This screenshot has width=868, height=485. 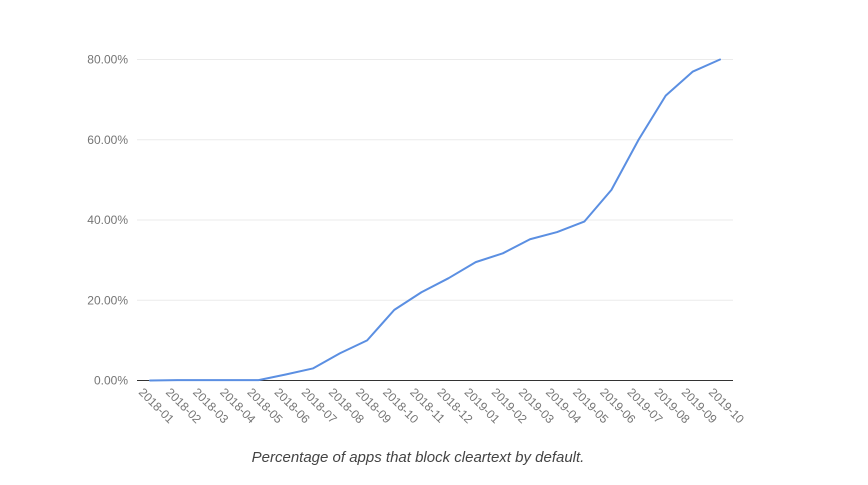 I want to click on y-tick-label: 0.00%, so click(x=111, y=381).